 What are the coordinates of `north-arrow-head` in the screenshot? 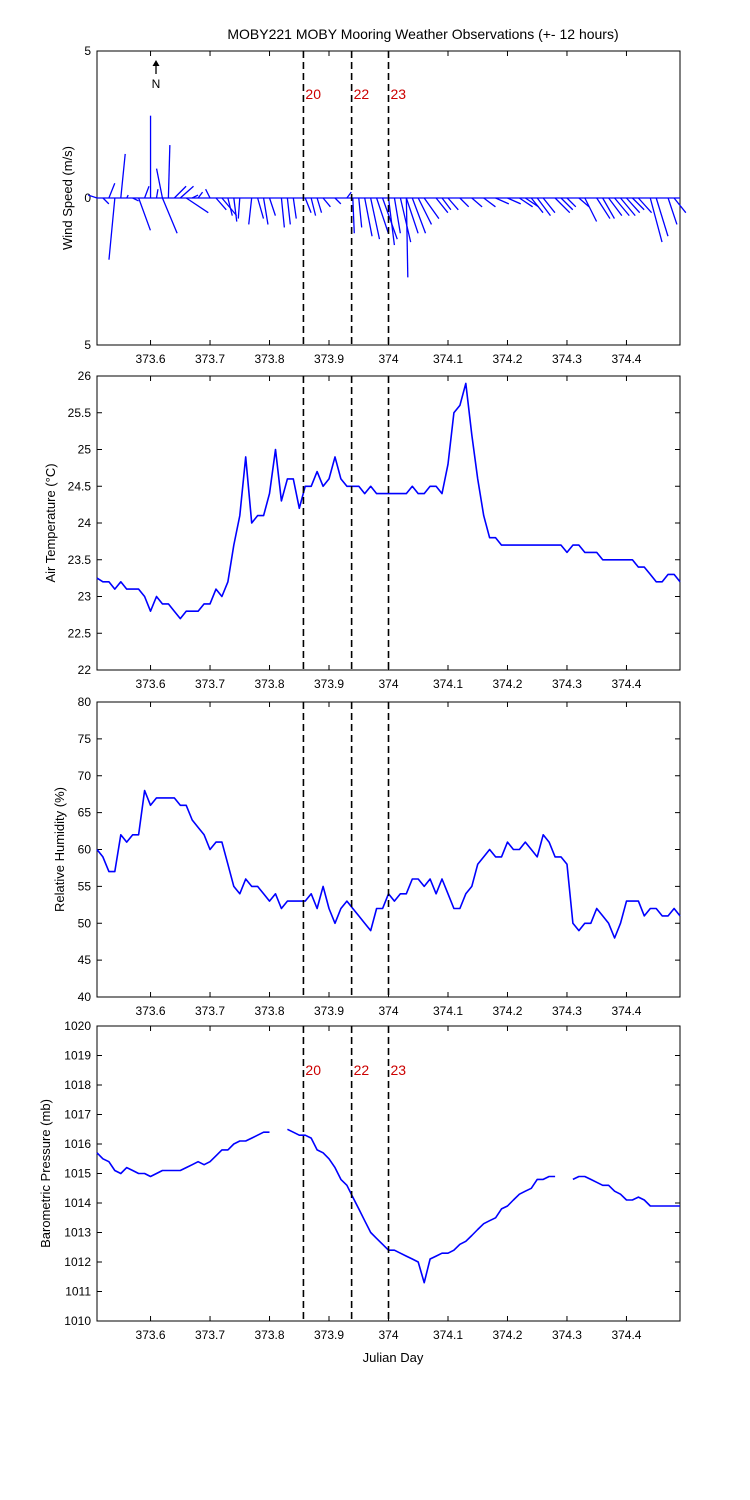 It's located at (156, 63).